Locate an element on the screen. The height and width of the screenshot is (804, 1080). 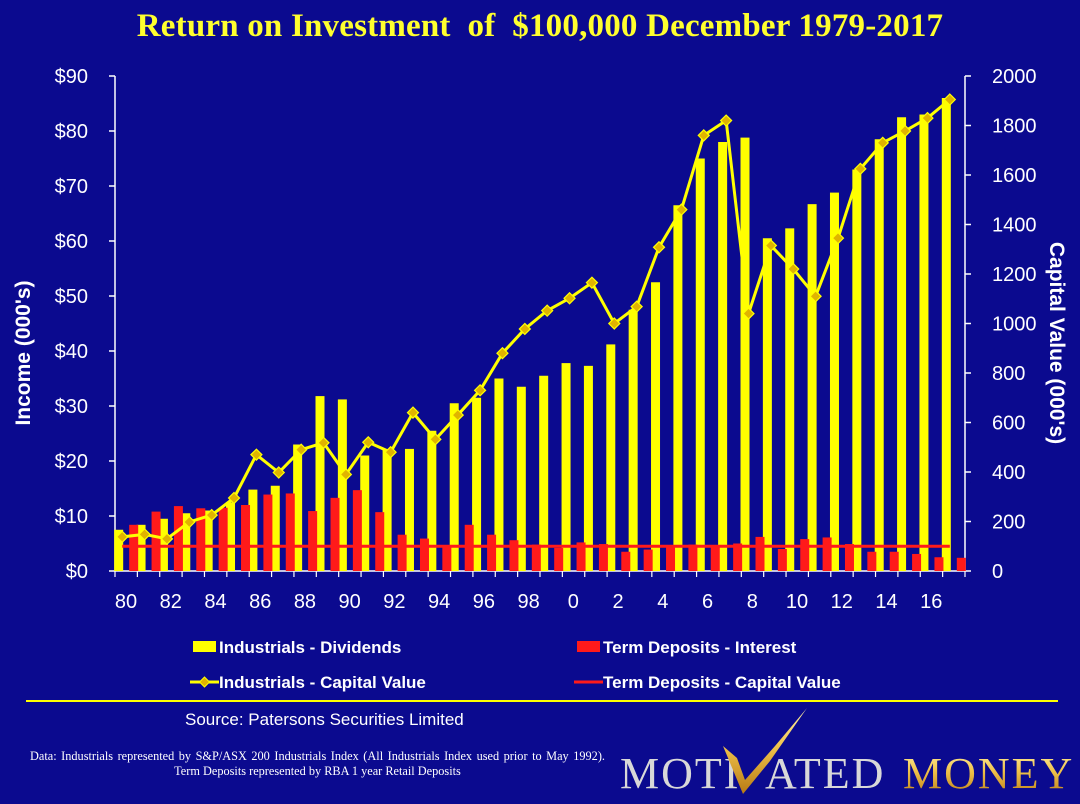
legend-interest: Term Deposits - Interest is located at coordinates (687, 647).